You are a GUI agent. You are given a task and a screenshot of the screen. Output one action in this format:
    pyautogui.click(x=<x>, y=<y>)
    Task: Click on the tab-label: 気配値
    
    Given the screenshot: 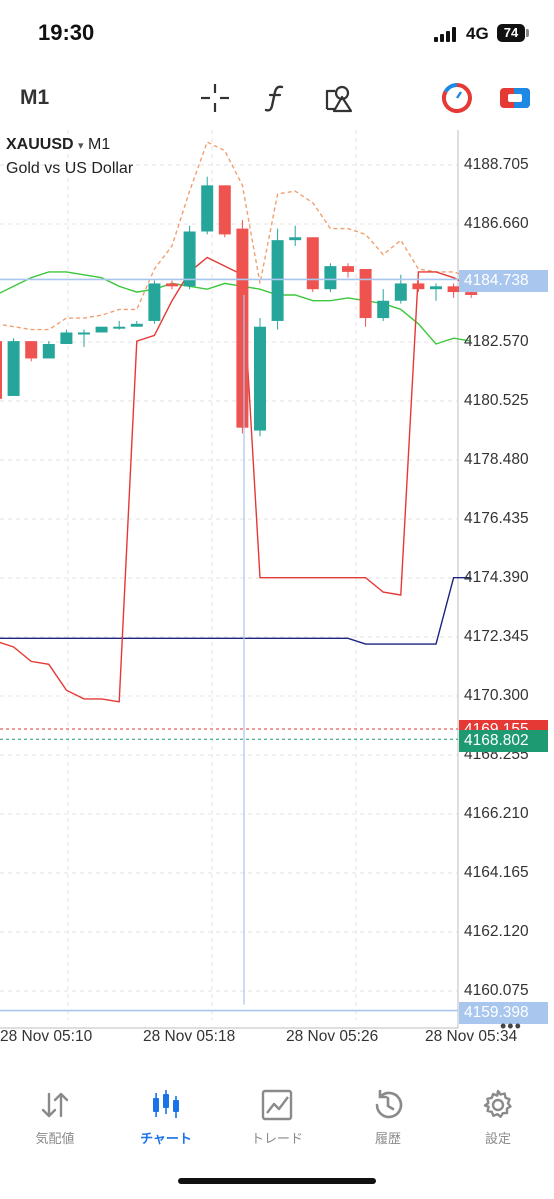 What is the action you would take?
    pyautogui.click(x=55, y=1138)
    